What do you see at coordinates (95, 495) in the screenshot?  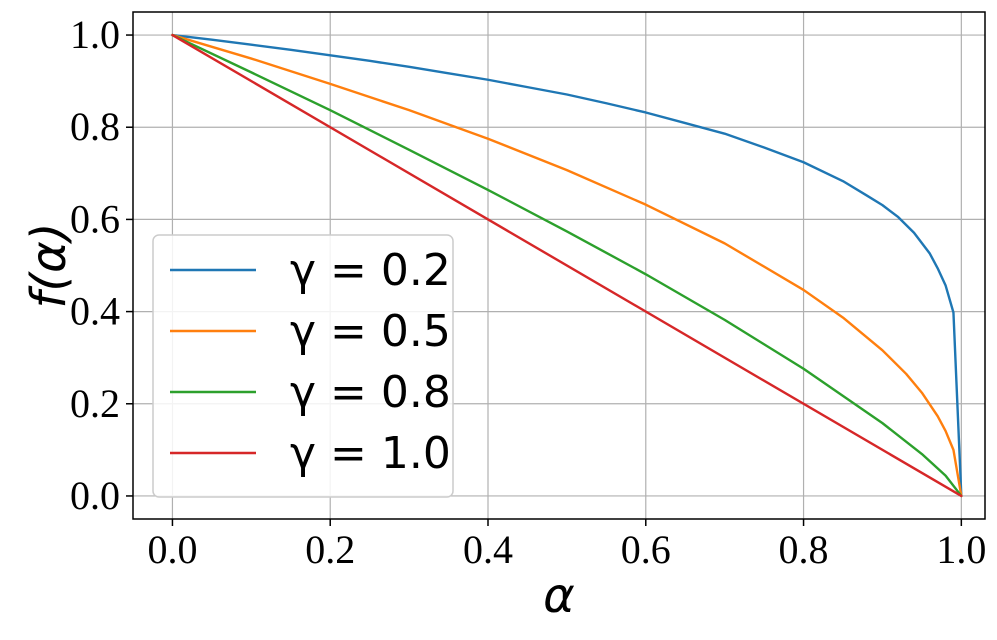 I see `y-tick-label: 0.0` at bounding box center [95, 495].